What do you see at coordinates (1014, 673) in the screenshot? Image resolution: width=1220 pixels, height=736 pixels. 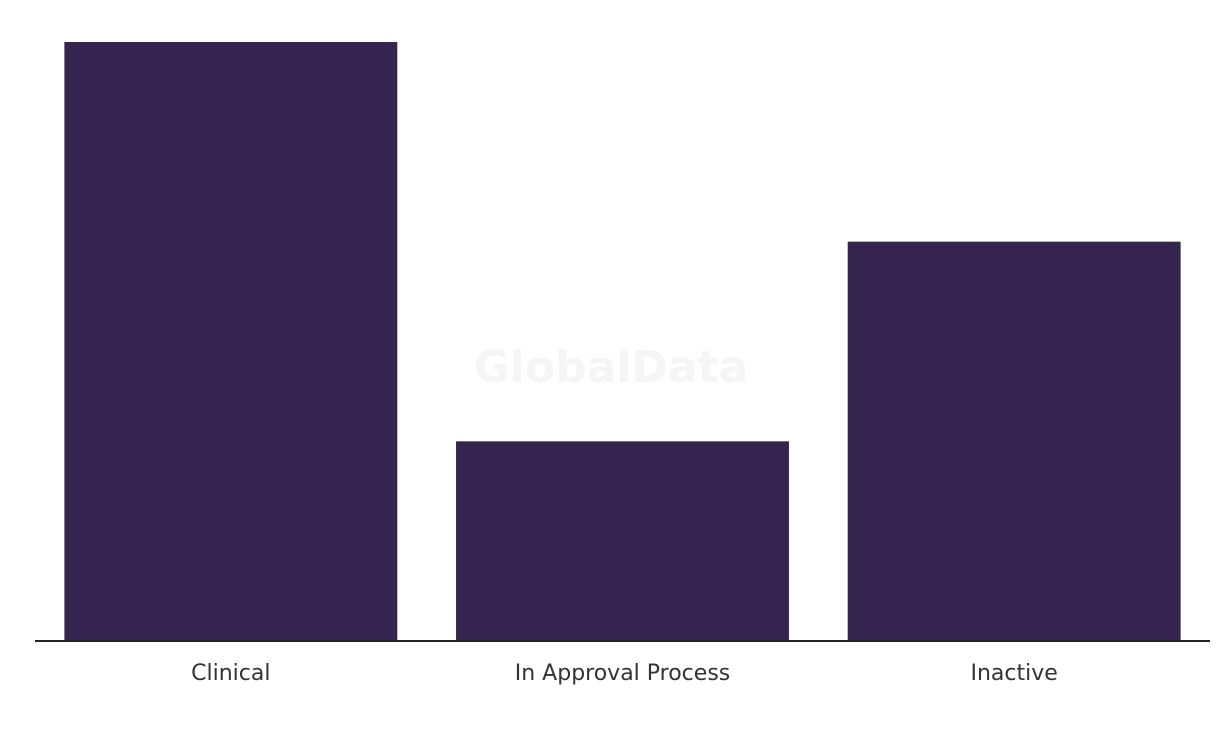 I see `x-tick-label: Inactive` at bounding box center [1014, 673].